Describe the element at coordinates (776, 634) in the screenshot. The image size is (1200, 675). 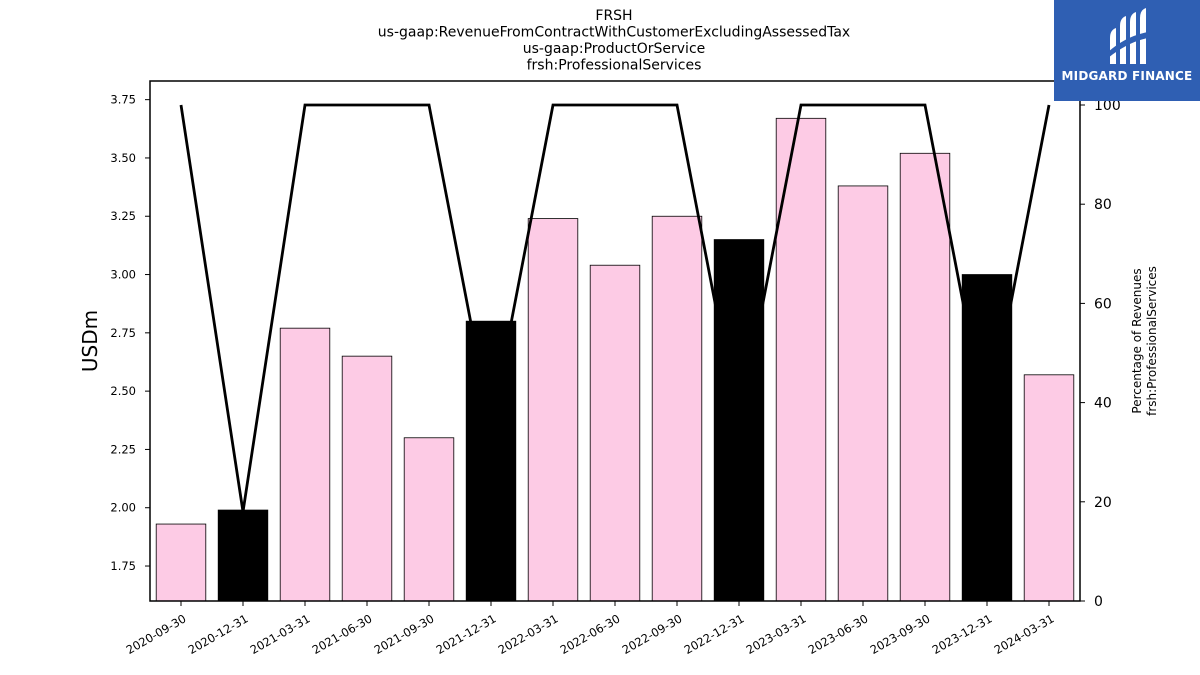
I see `x-tick-label: 2023-03-31` at that location.